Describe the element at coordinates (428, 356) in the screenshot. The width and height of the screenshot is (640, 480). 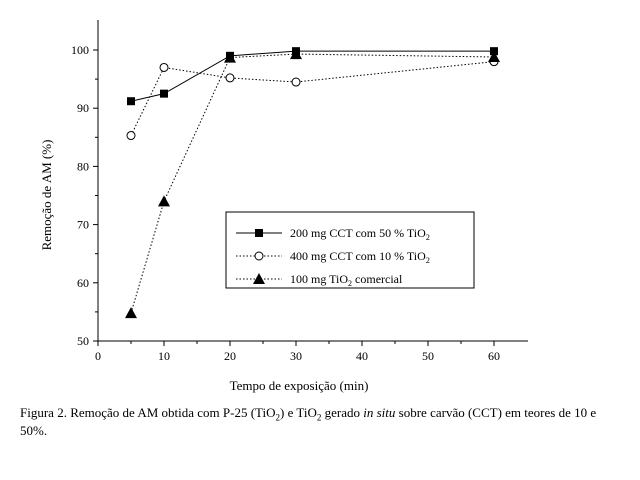
I see `x-tick-label: 50` at that location.